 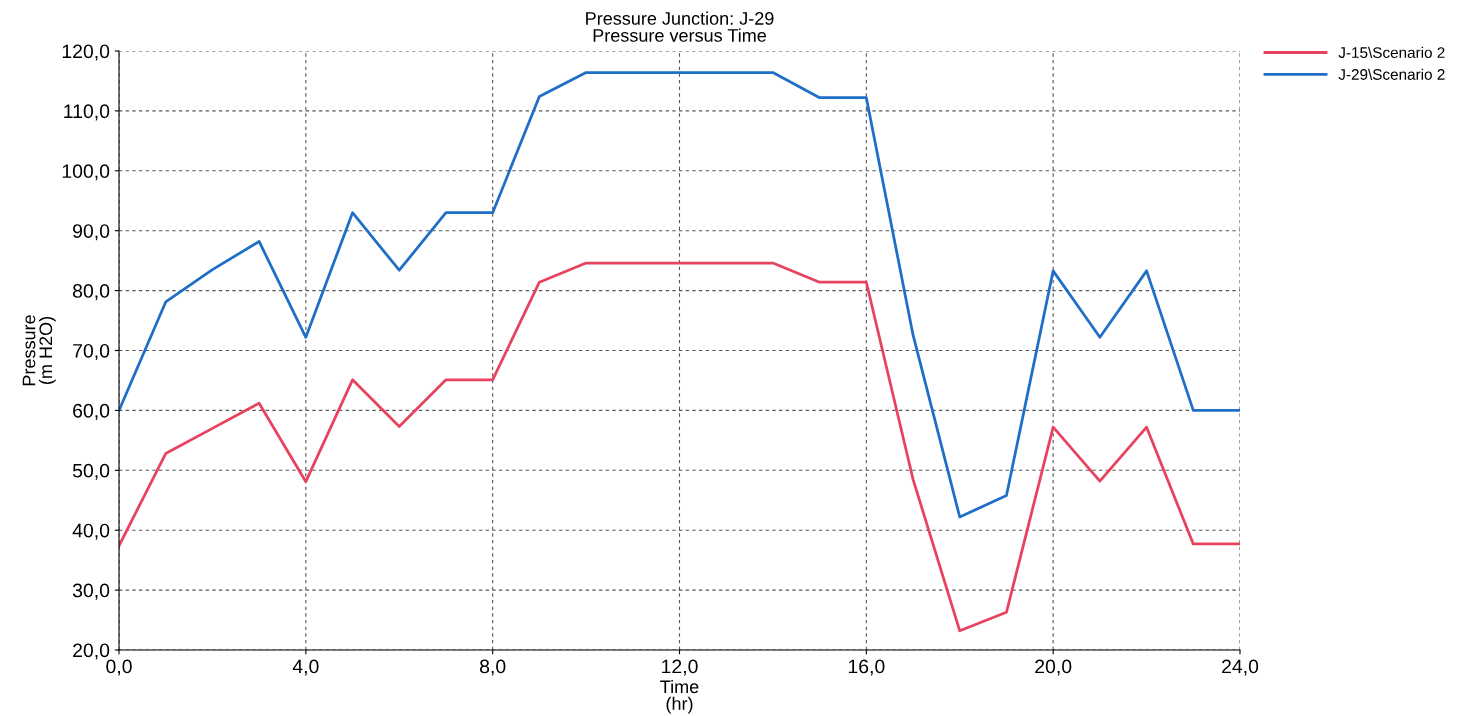 What do you see at coordinates (91, 411) in the screenshot?
I see `y-tick-label: 60,0` at bounding box center [91, 411].